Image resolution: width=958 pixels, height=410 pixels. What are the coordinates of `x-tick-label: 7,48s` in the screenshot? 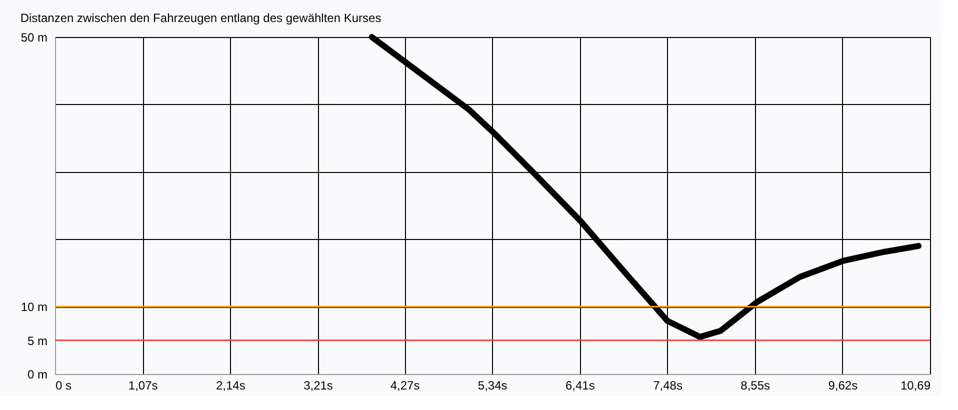 It's located at (667, 385).